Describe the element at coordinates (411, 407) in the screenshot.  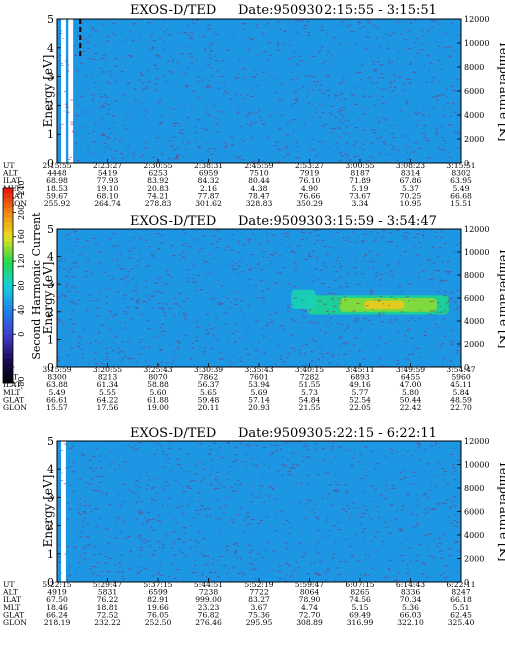
I see `panel-2-ephemeris-value: 22.42` at that location.